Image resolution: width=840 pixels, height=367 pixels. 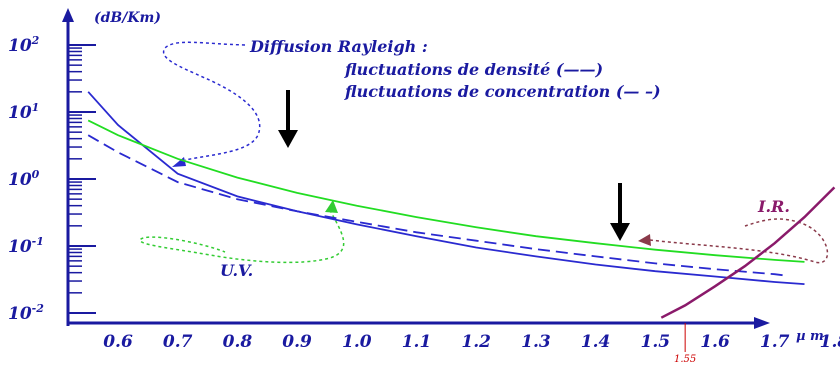 I want to click on x-tick-label: 1.4, so click(x=596, y=342).